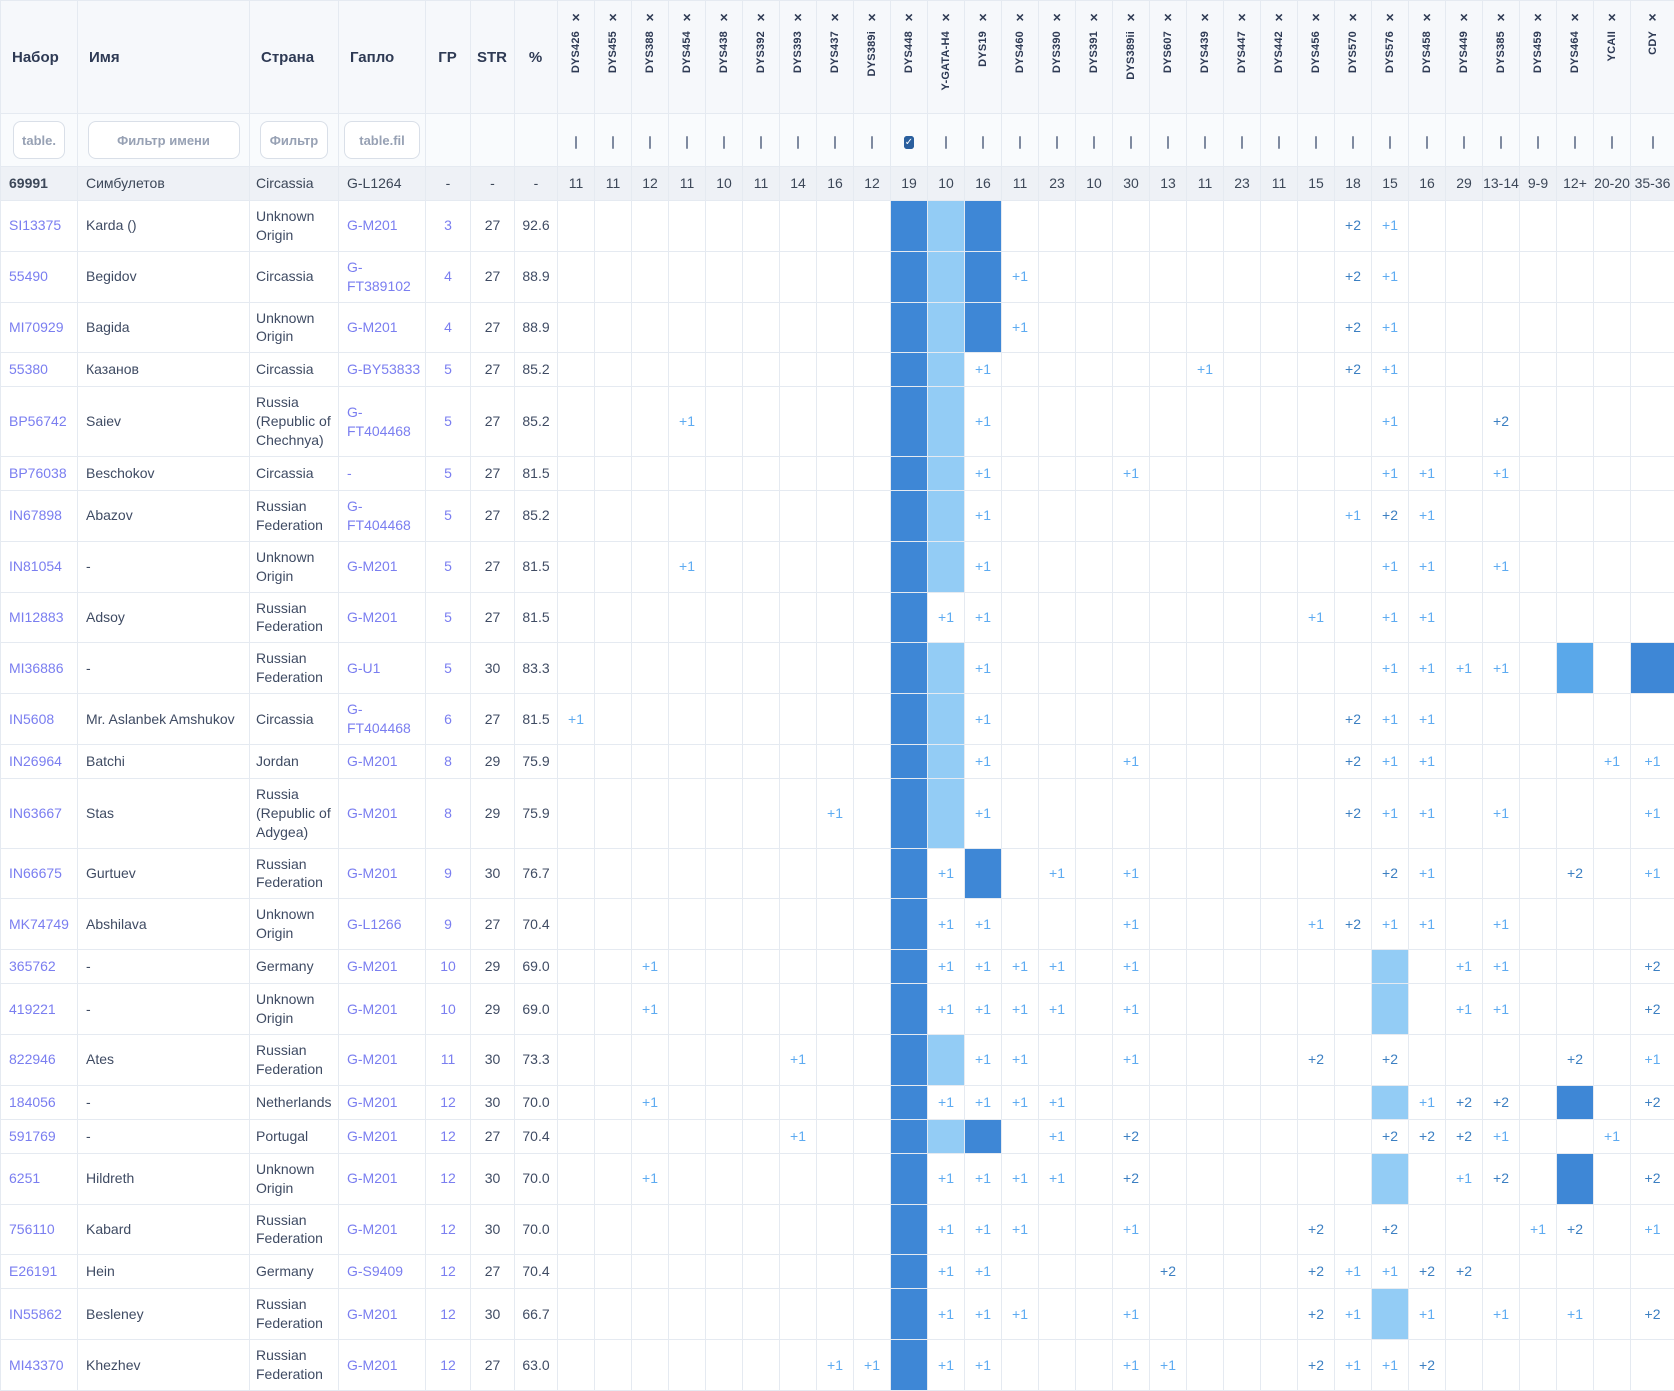 This screenshot has height=1391, width=1674. What do you see at coordinates (32, 1059) in the screenshot?
I see `kit-link: 822946` at bounding box center [32, 1059].